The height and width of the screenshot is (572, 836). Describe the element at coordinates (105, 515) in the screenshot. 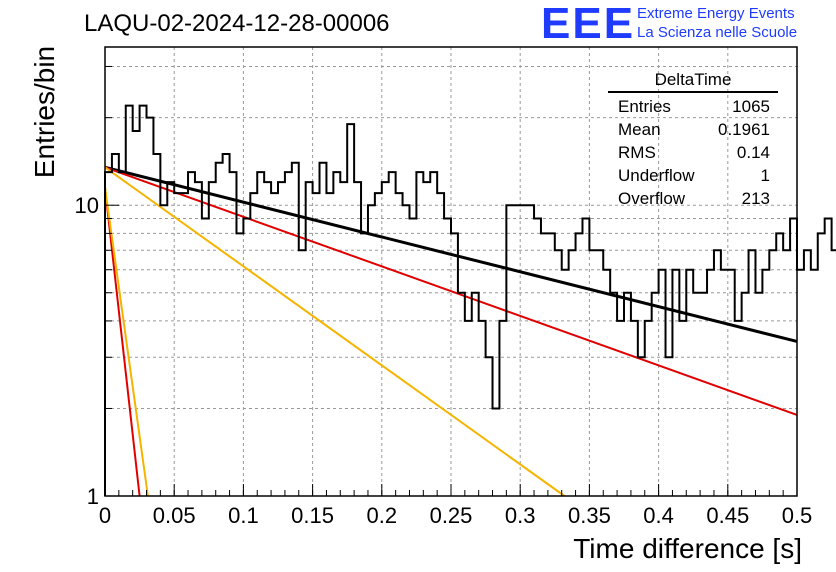

I see `x-tick-label: 0` at that location.